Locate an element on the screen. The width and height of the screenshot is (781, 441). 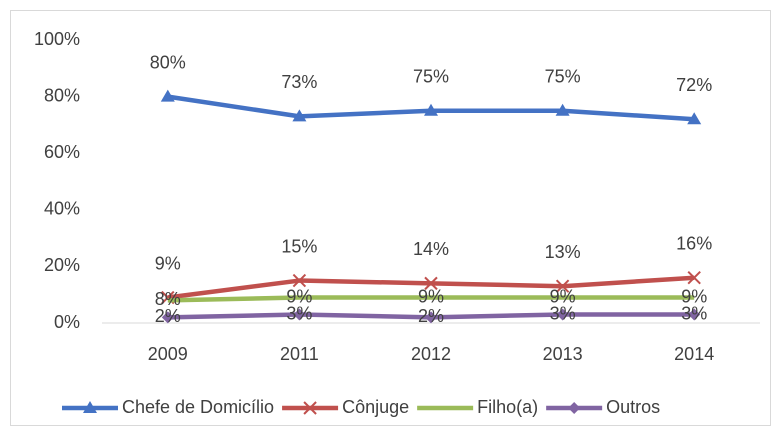
data-label: 13% is located at coordinates (563, 252).